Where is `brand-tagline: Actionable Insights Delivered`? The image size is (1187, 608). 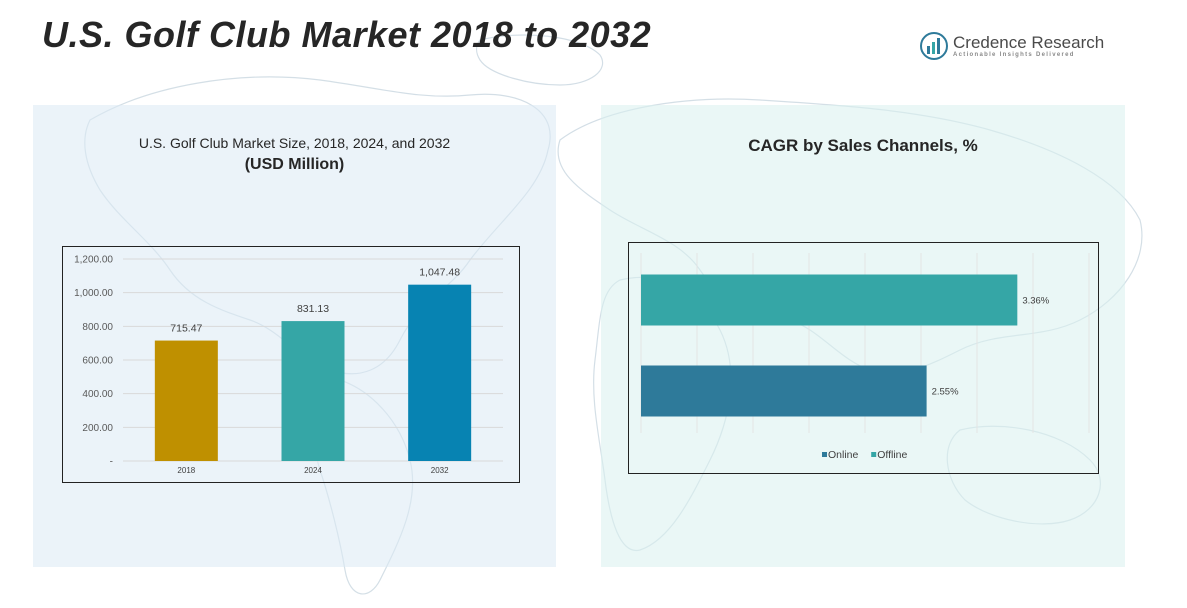 brand-tagline: Actionable Insights Delivered is located at coordinates (1014, 55).